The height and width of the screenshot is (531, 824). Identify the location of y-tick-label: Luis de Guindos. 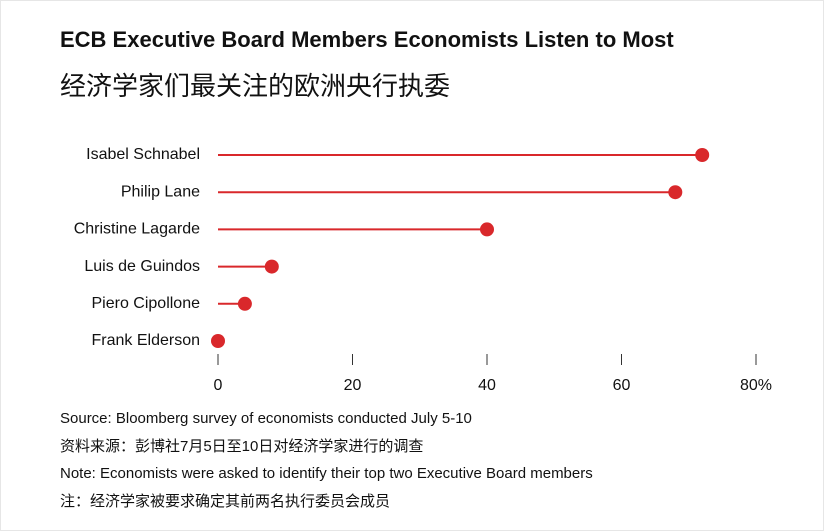
(142, 266).